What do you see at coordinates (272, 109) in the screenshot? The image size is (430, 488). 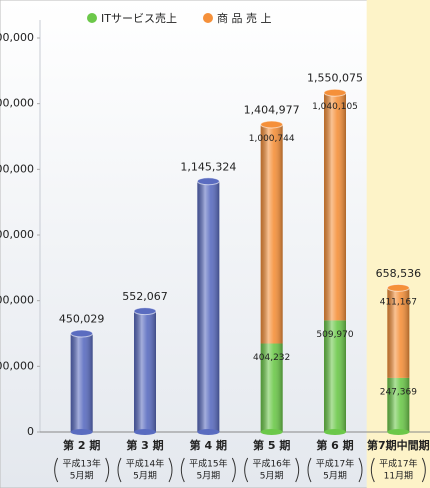 I see `total-label: 1,404,977` at bounding box center [272, 109].